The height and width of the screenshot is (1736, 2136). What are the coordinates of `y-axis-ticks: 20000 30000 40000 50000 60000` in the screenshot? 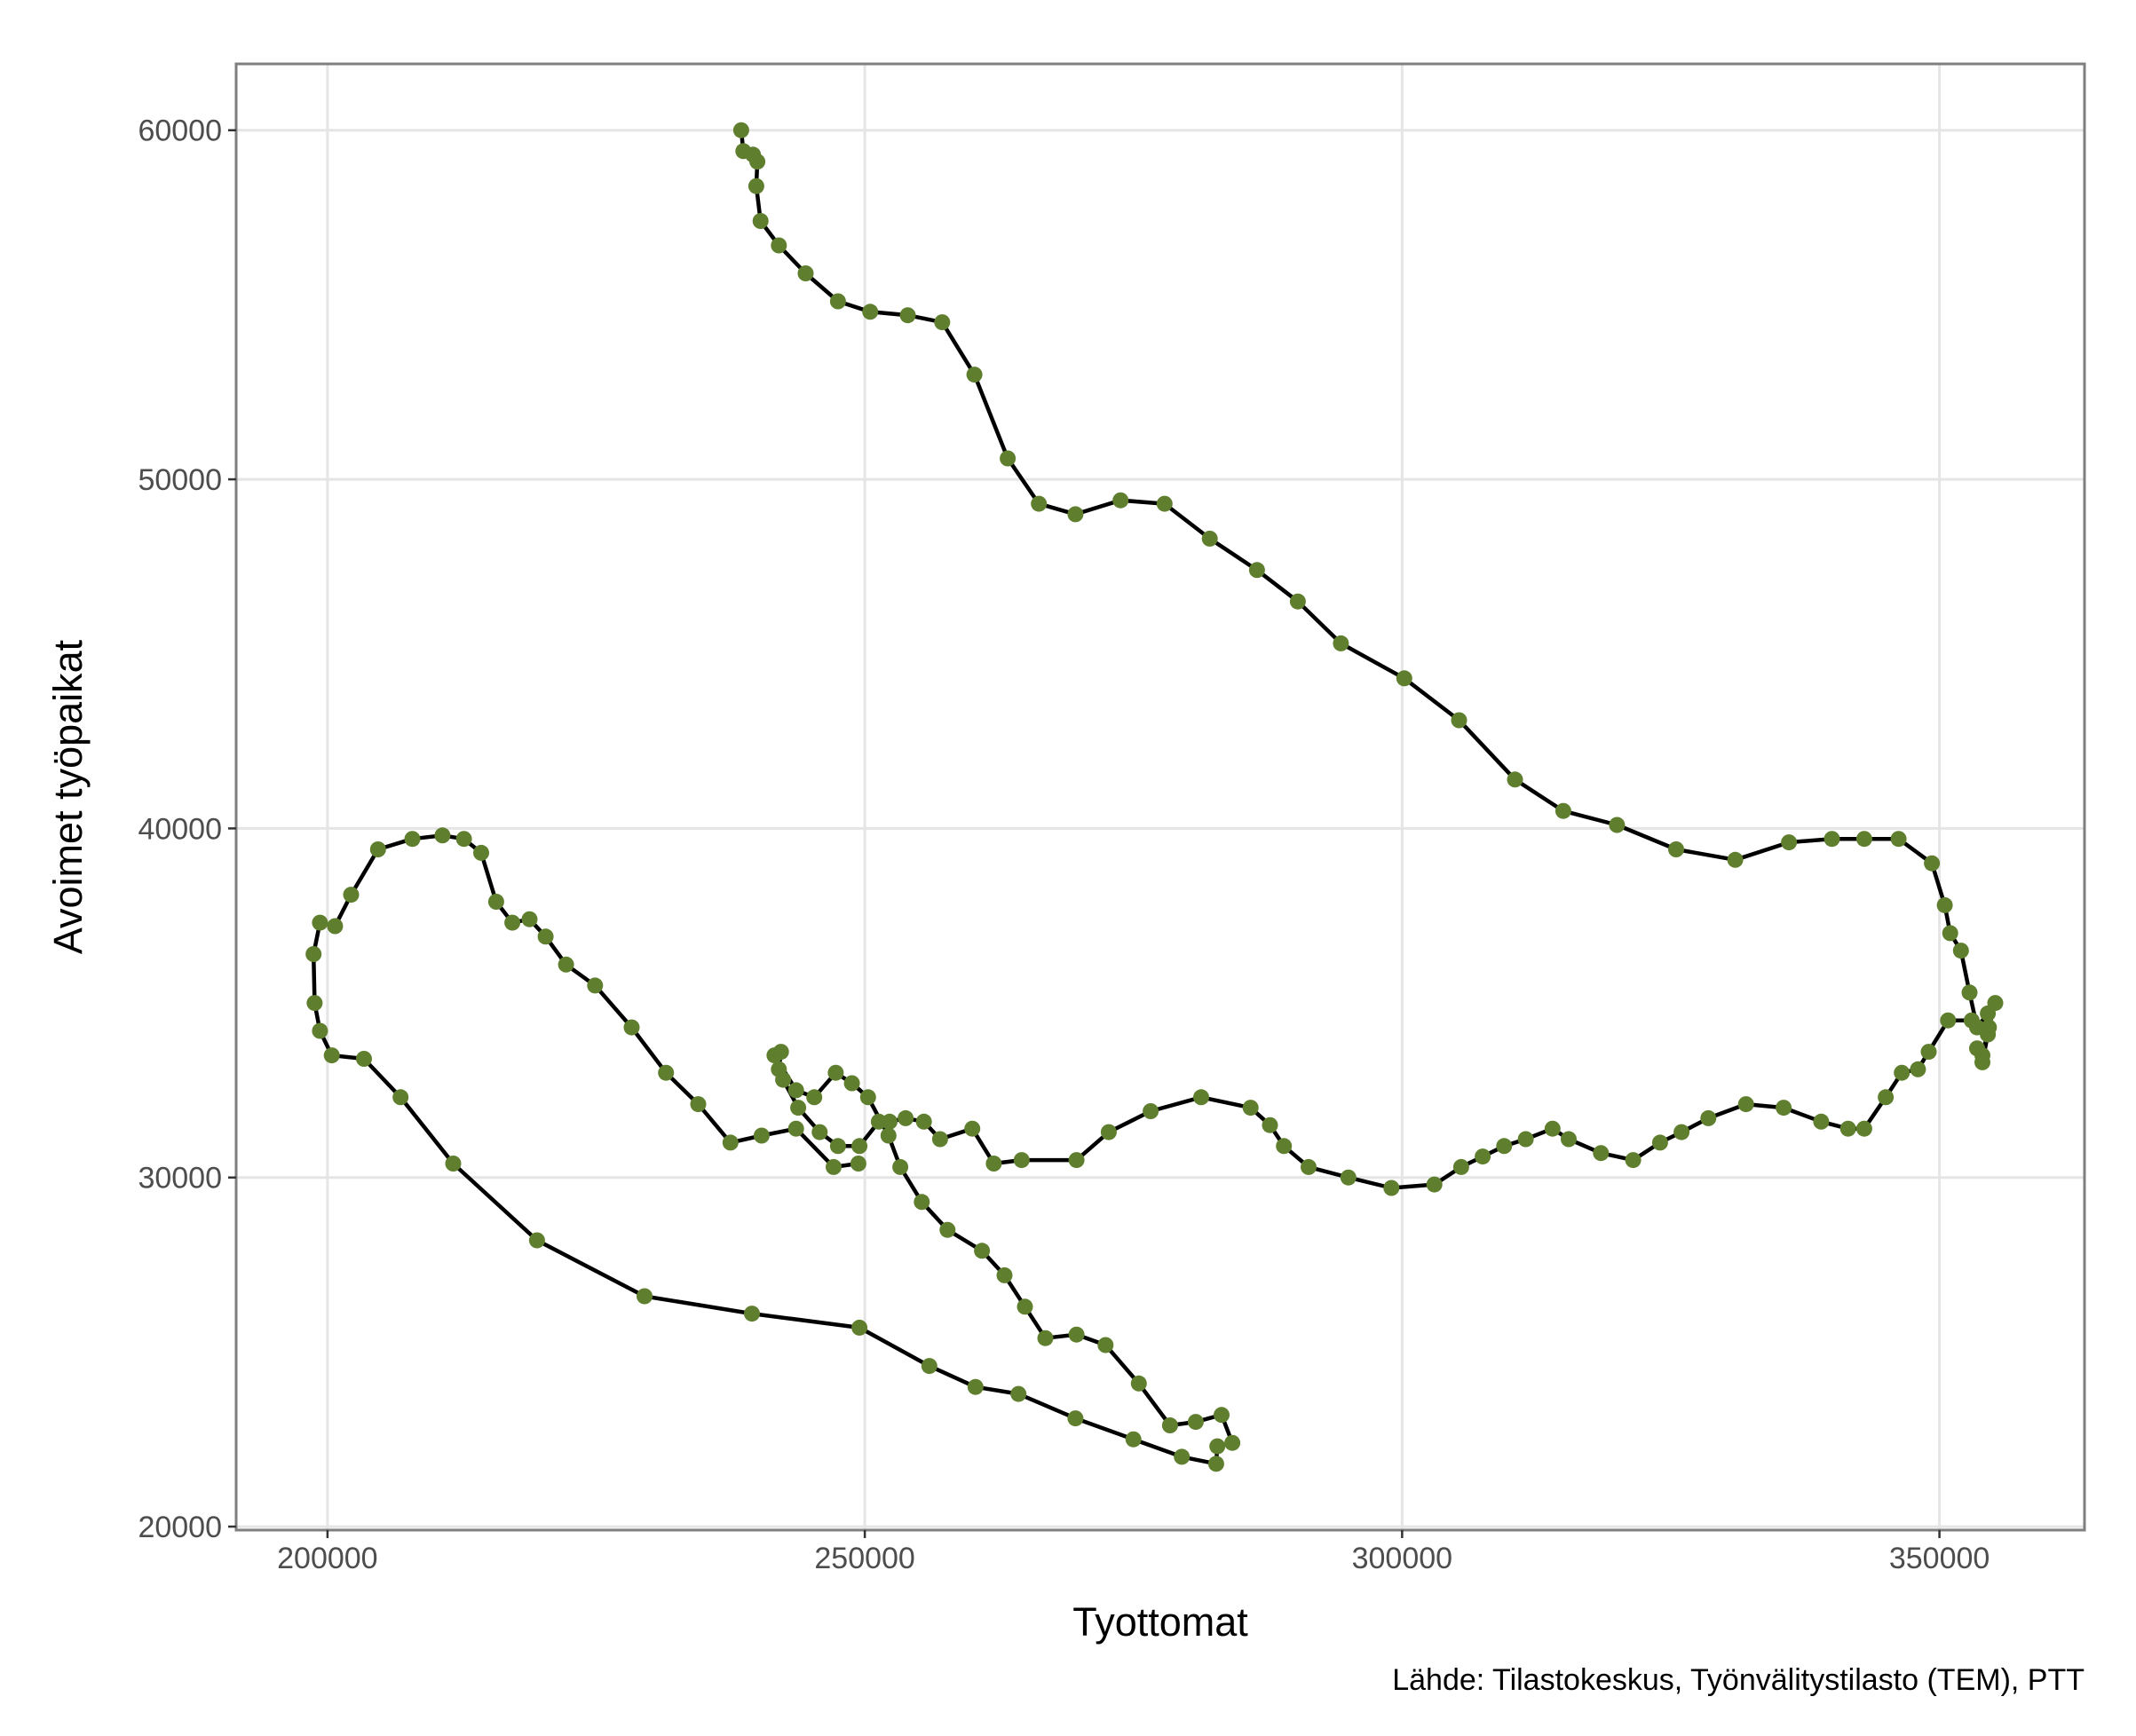 It's located at (187, 829).